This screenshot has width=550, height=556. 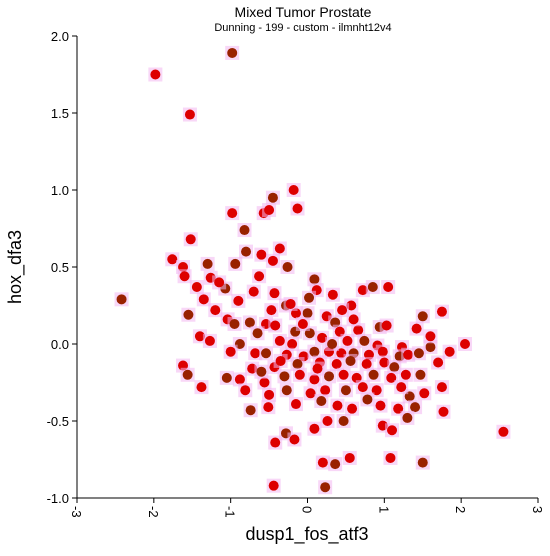 I want to click on y-tick-label: -1.0, so click(x=58, y=498).